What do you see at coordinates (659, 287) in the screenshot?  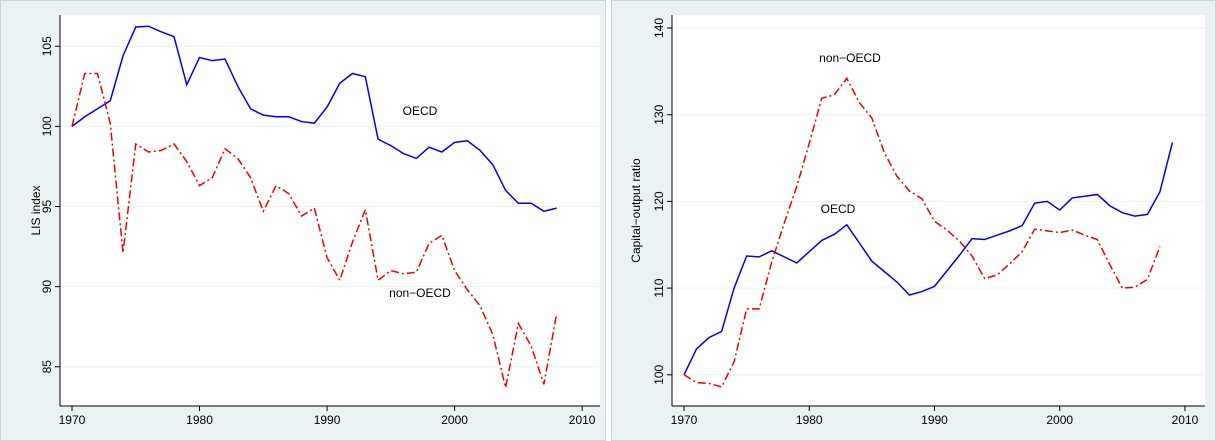 I see `y-tick-label: 110` at bounding box center [659, 287].